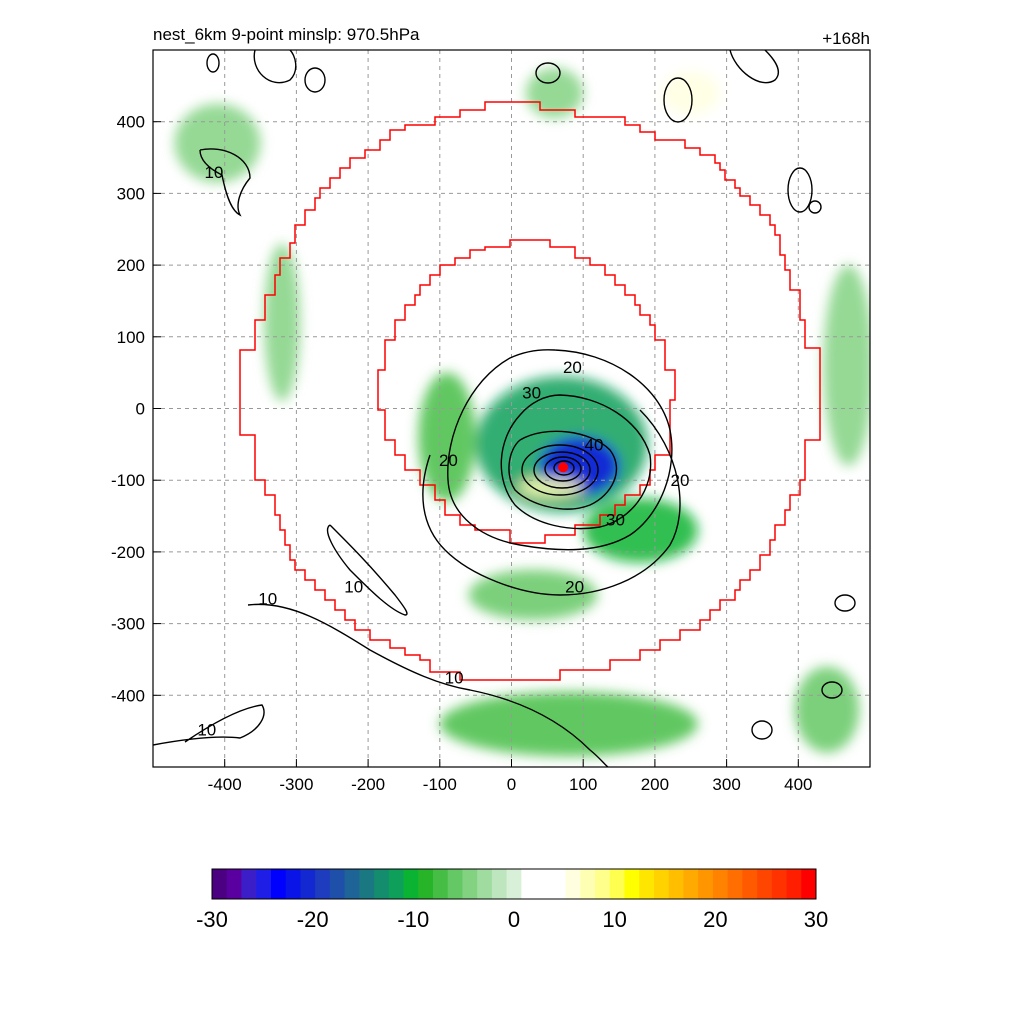 This screenshot has height=1024, width=1024. Describe the element at coordinates (131, 337) in the screenshot. I see `y-tick-label: 100` at that location.